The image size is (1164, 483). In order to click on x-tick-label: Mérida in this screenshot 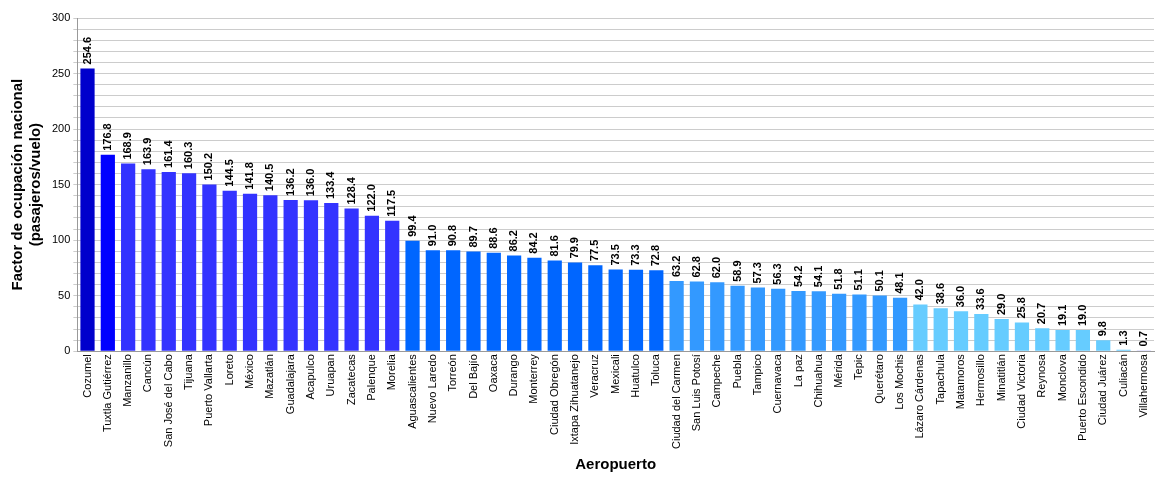, I will do `click(838, 370)`.